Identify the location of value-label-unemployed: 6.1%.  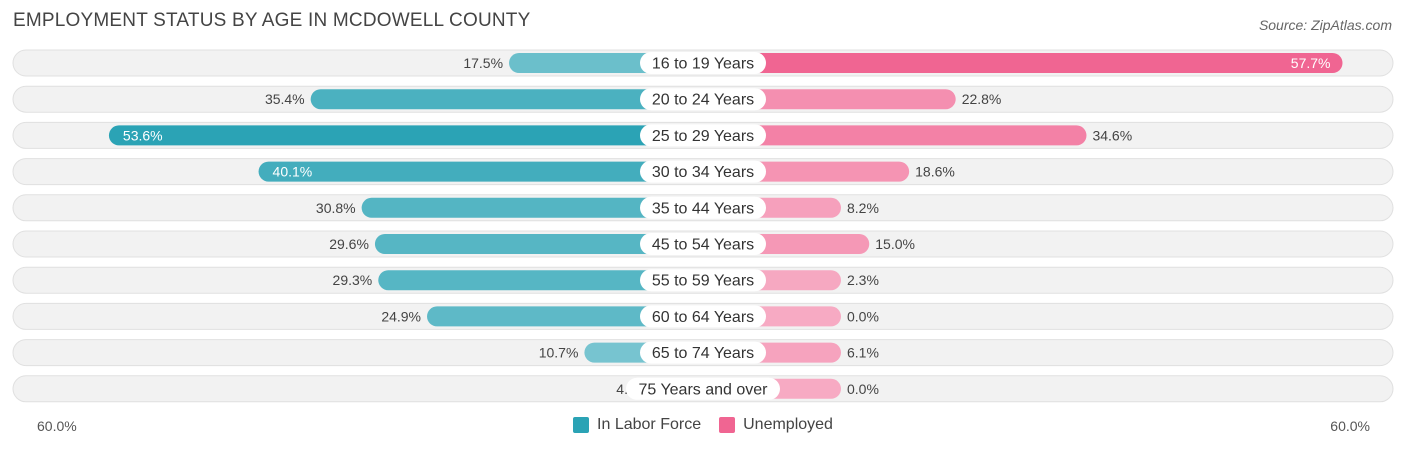
(863, 353).